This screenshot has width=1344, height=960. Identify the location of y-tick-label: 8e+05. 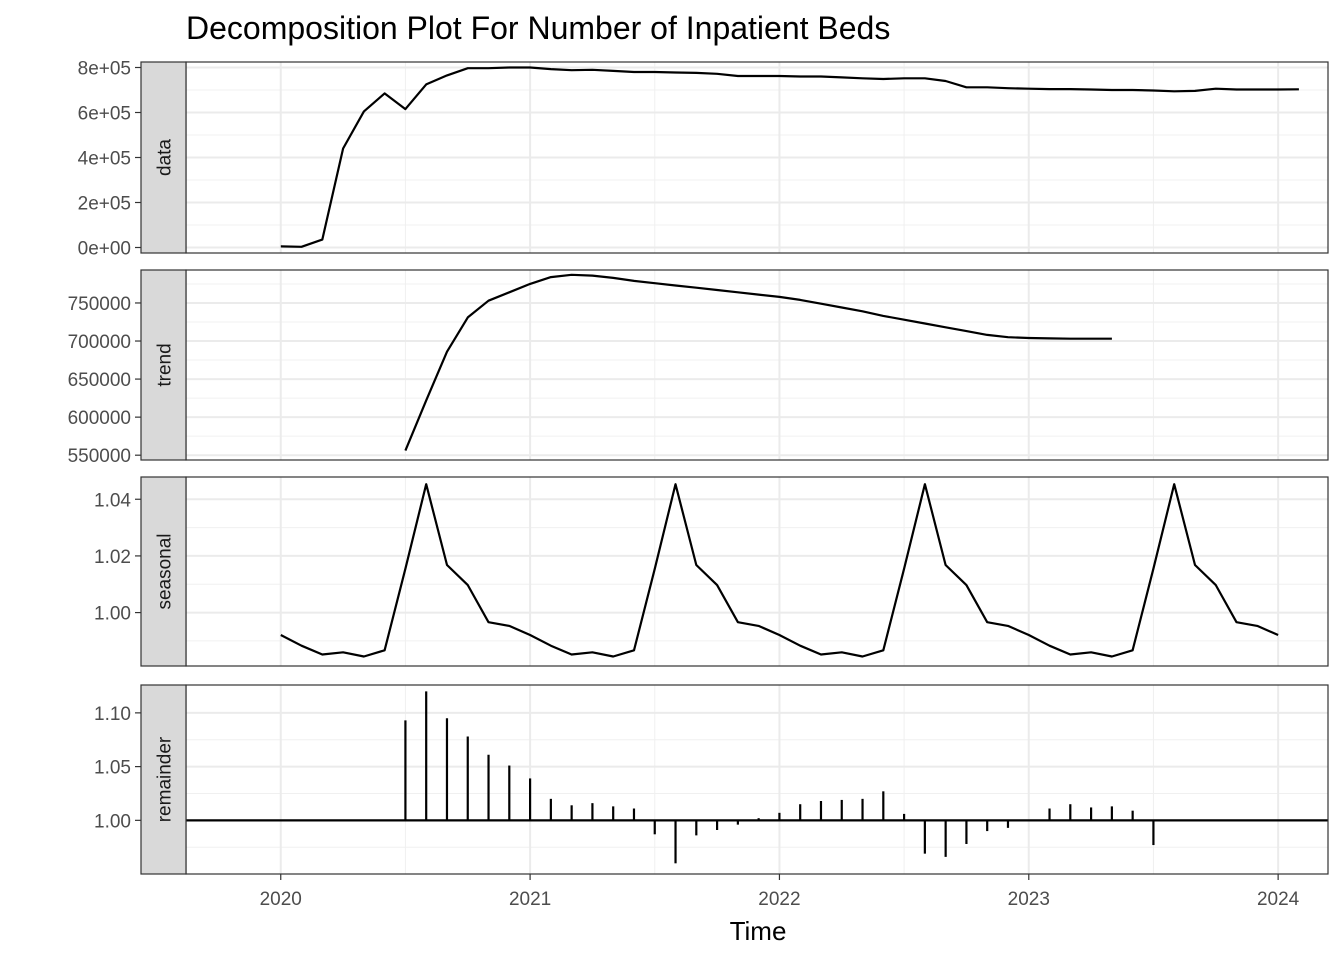
(104, 69).